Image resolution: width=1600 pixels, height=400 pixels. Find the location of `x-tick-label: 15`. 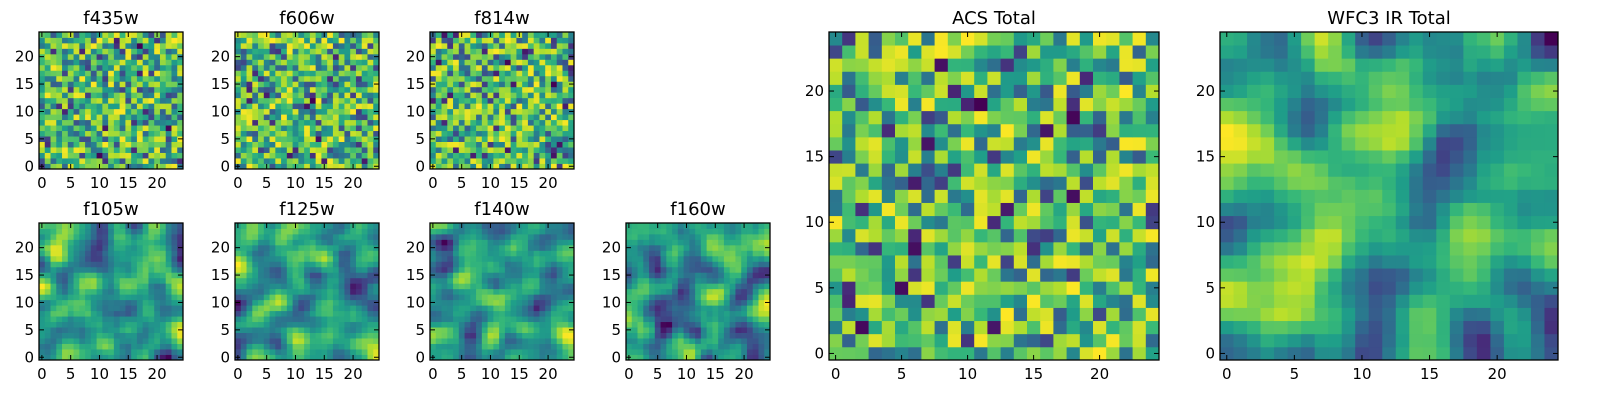

x-tick-label: 15 is located at coordinates (519, 374).